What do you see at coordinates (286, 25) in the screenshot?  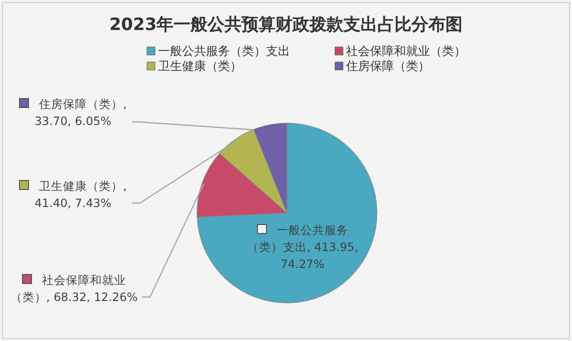 I see `title: 2023年一般公共预算财政拨款支出占比分布图` at bounding box center [286, 25].